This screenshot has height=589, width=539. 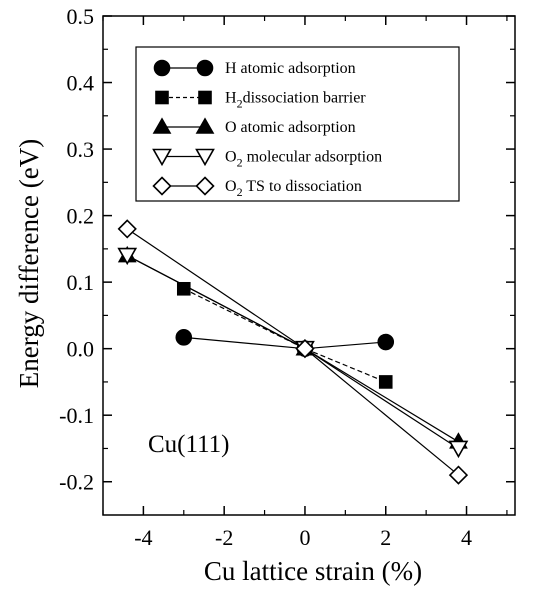 What do you see at coordinates (293, 188) in the screenshot?
I see `legend-label-o2-ts-to-dissociation: O2 TS to dissociation` at bounding box center [293, 188].